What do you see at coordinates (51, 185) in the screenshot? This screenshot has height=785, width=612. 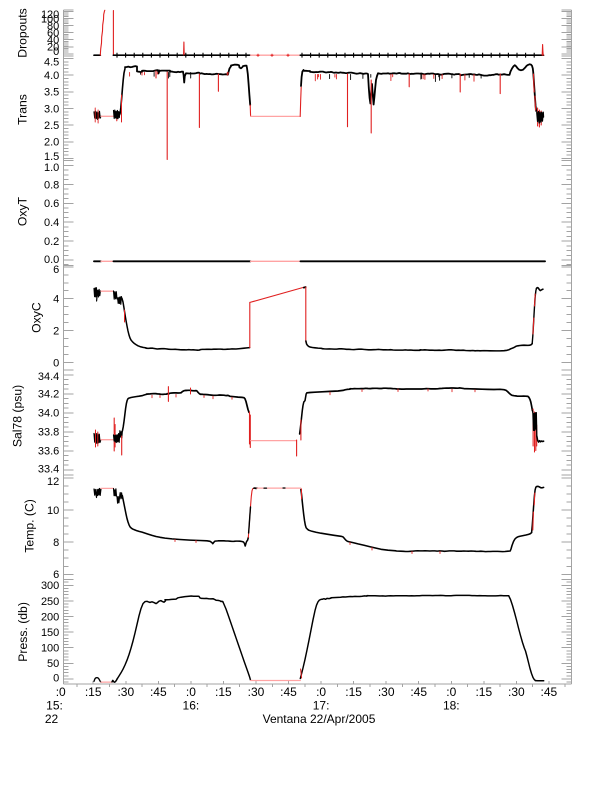 I see `svg-text: 0.8` at bounding box center [51, 185].